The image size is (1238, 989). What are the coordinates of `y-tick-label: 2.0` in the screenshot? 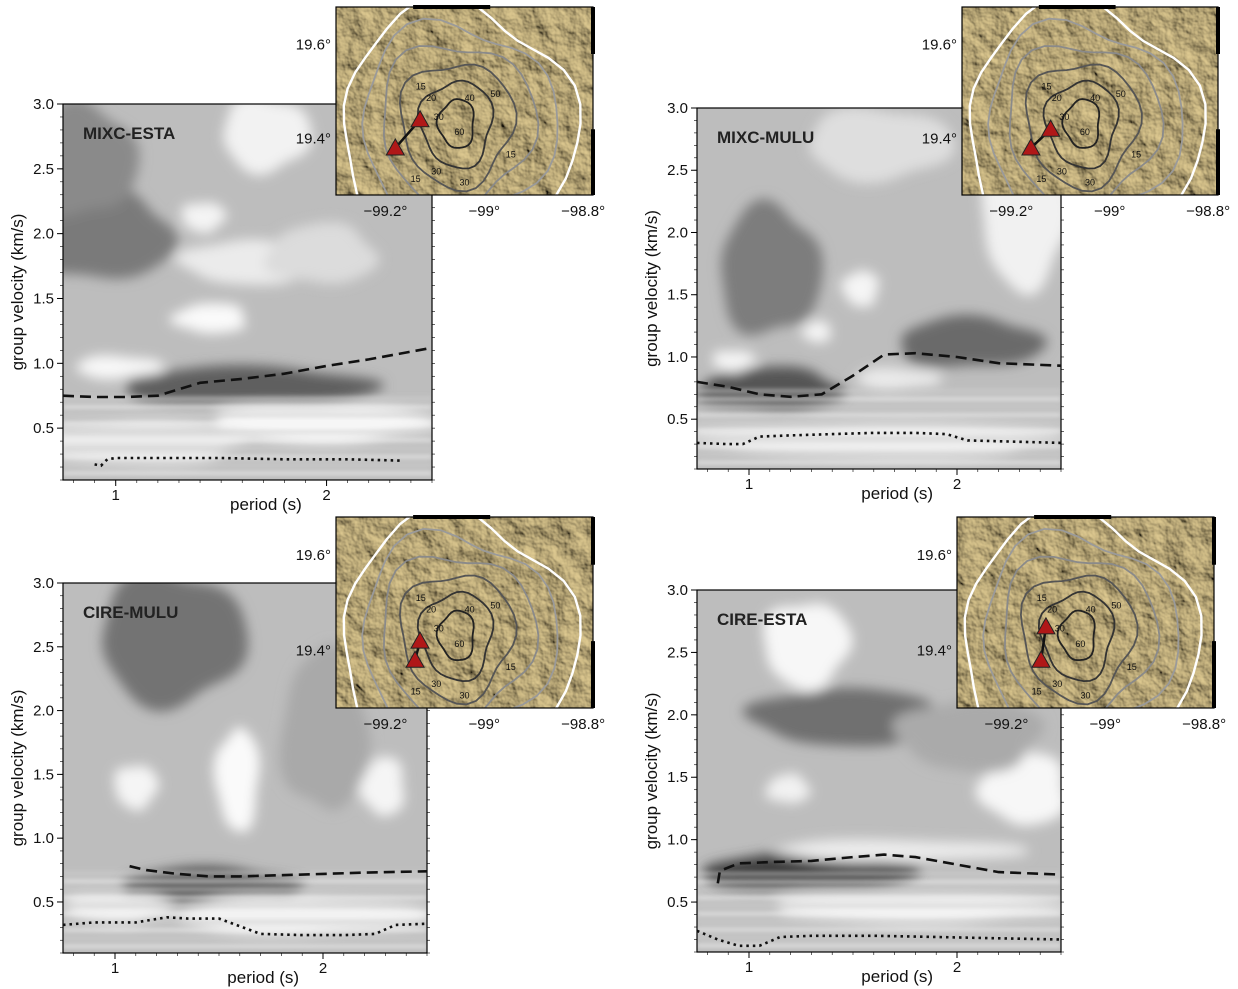 It's located at (43, 711).